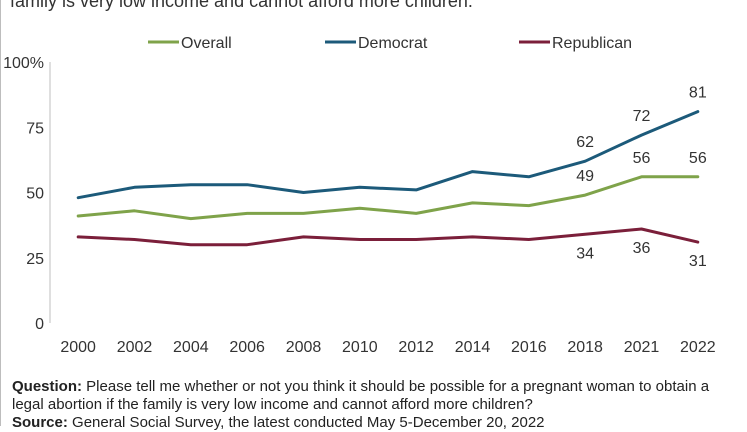  Describe the element at coordinates (247, 347) in the screenshot. I see `x-tick-label: 2006` at that location.